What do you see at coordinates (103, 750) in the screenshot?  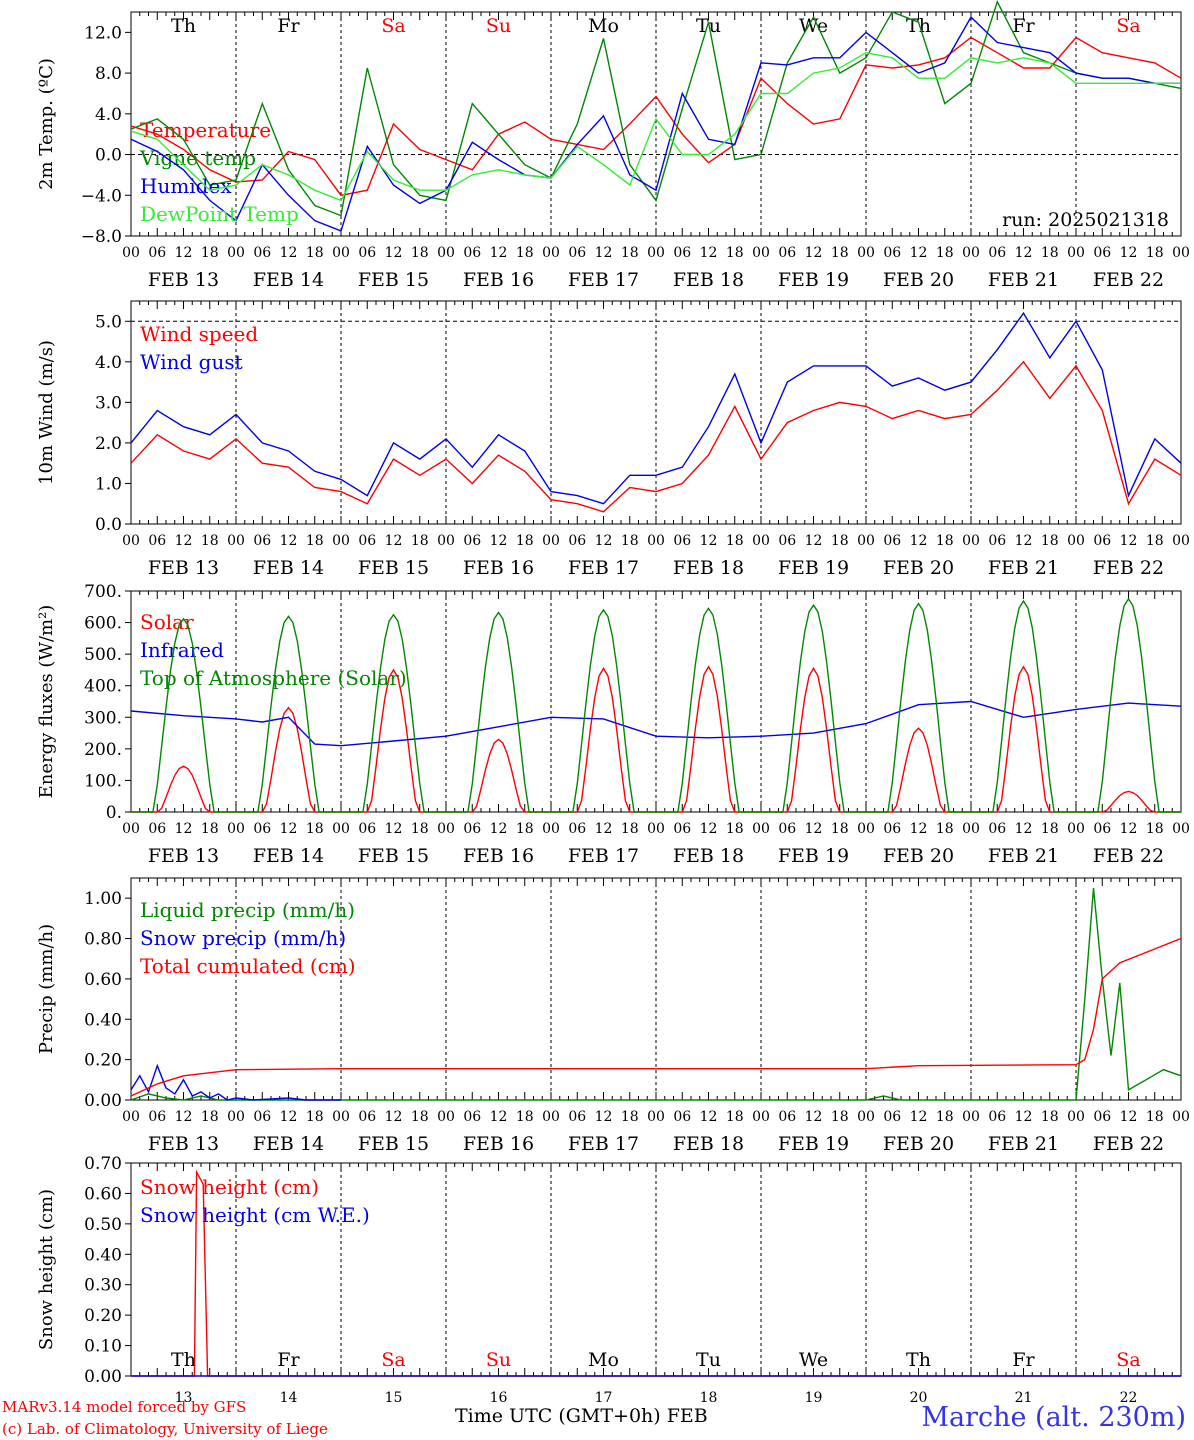 I see `y-tick-label: 200.` at bounding box center [103, 750].